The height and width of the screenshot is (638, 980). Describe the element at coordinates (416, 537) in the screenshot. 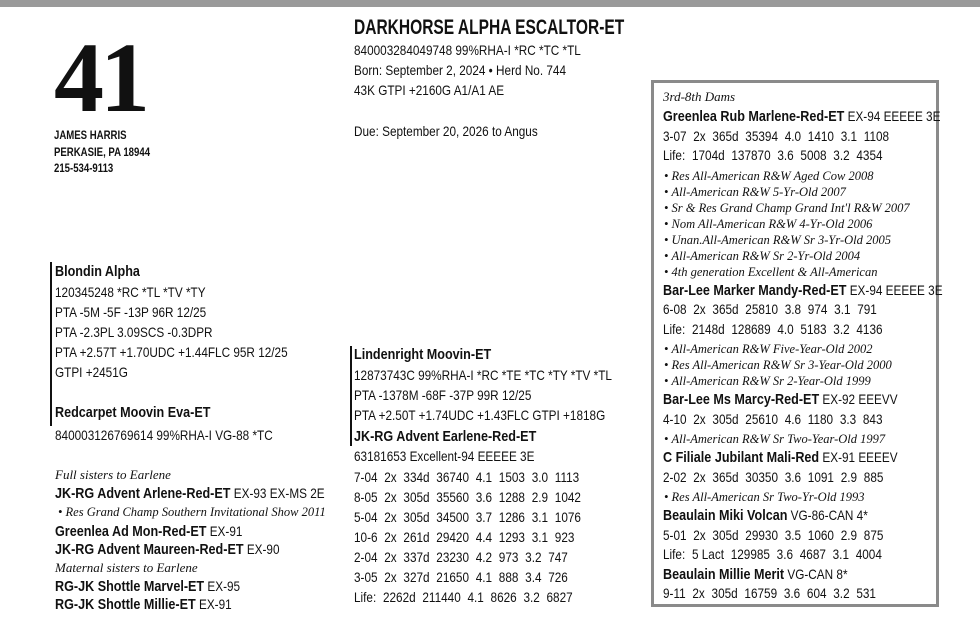

I see `record-cell: 261d` at that location.